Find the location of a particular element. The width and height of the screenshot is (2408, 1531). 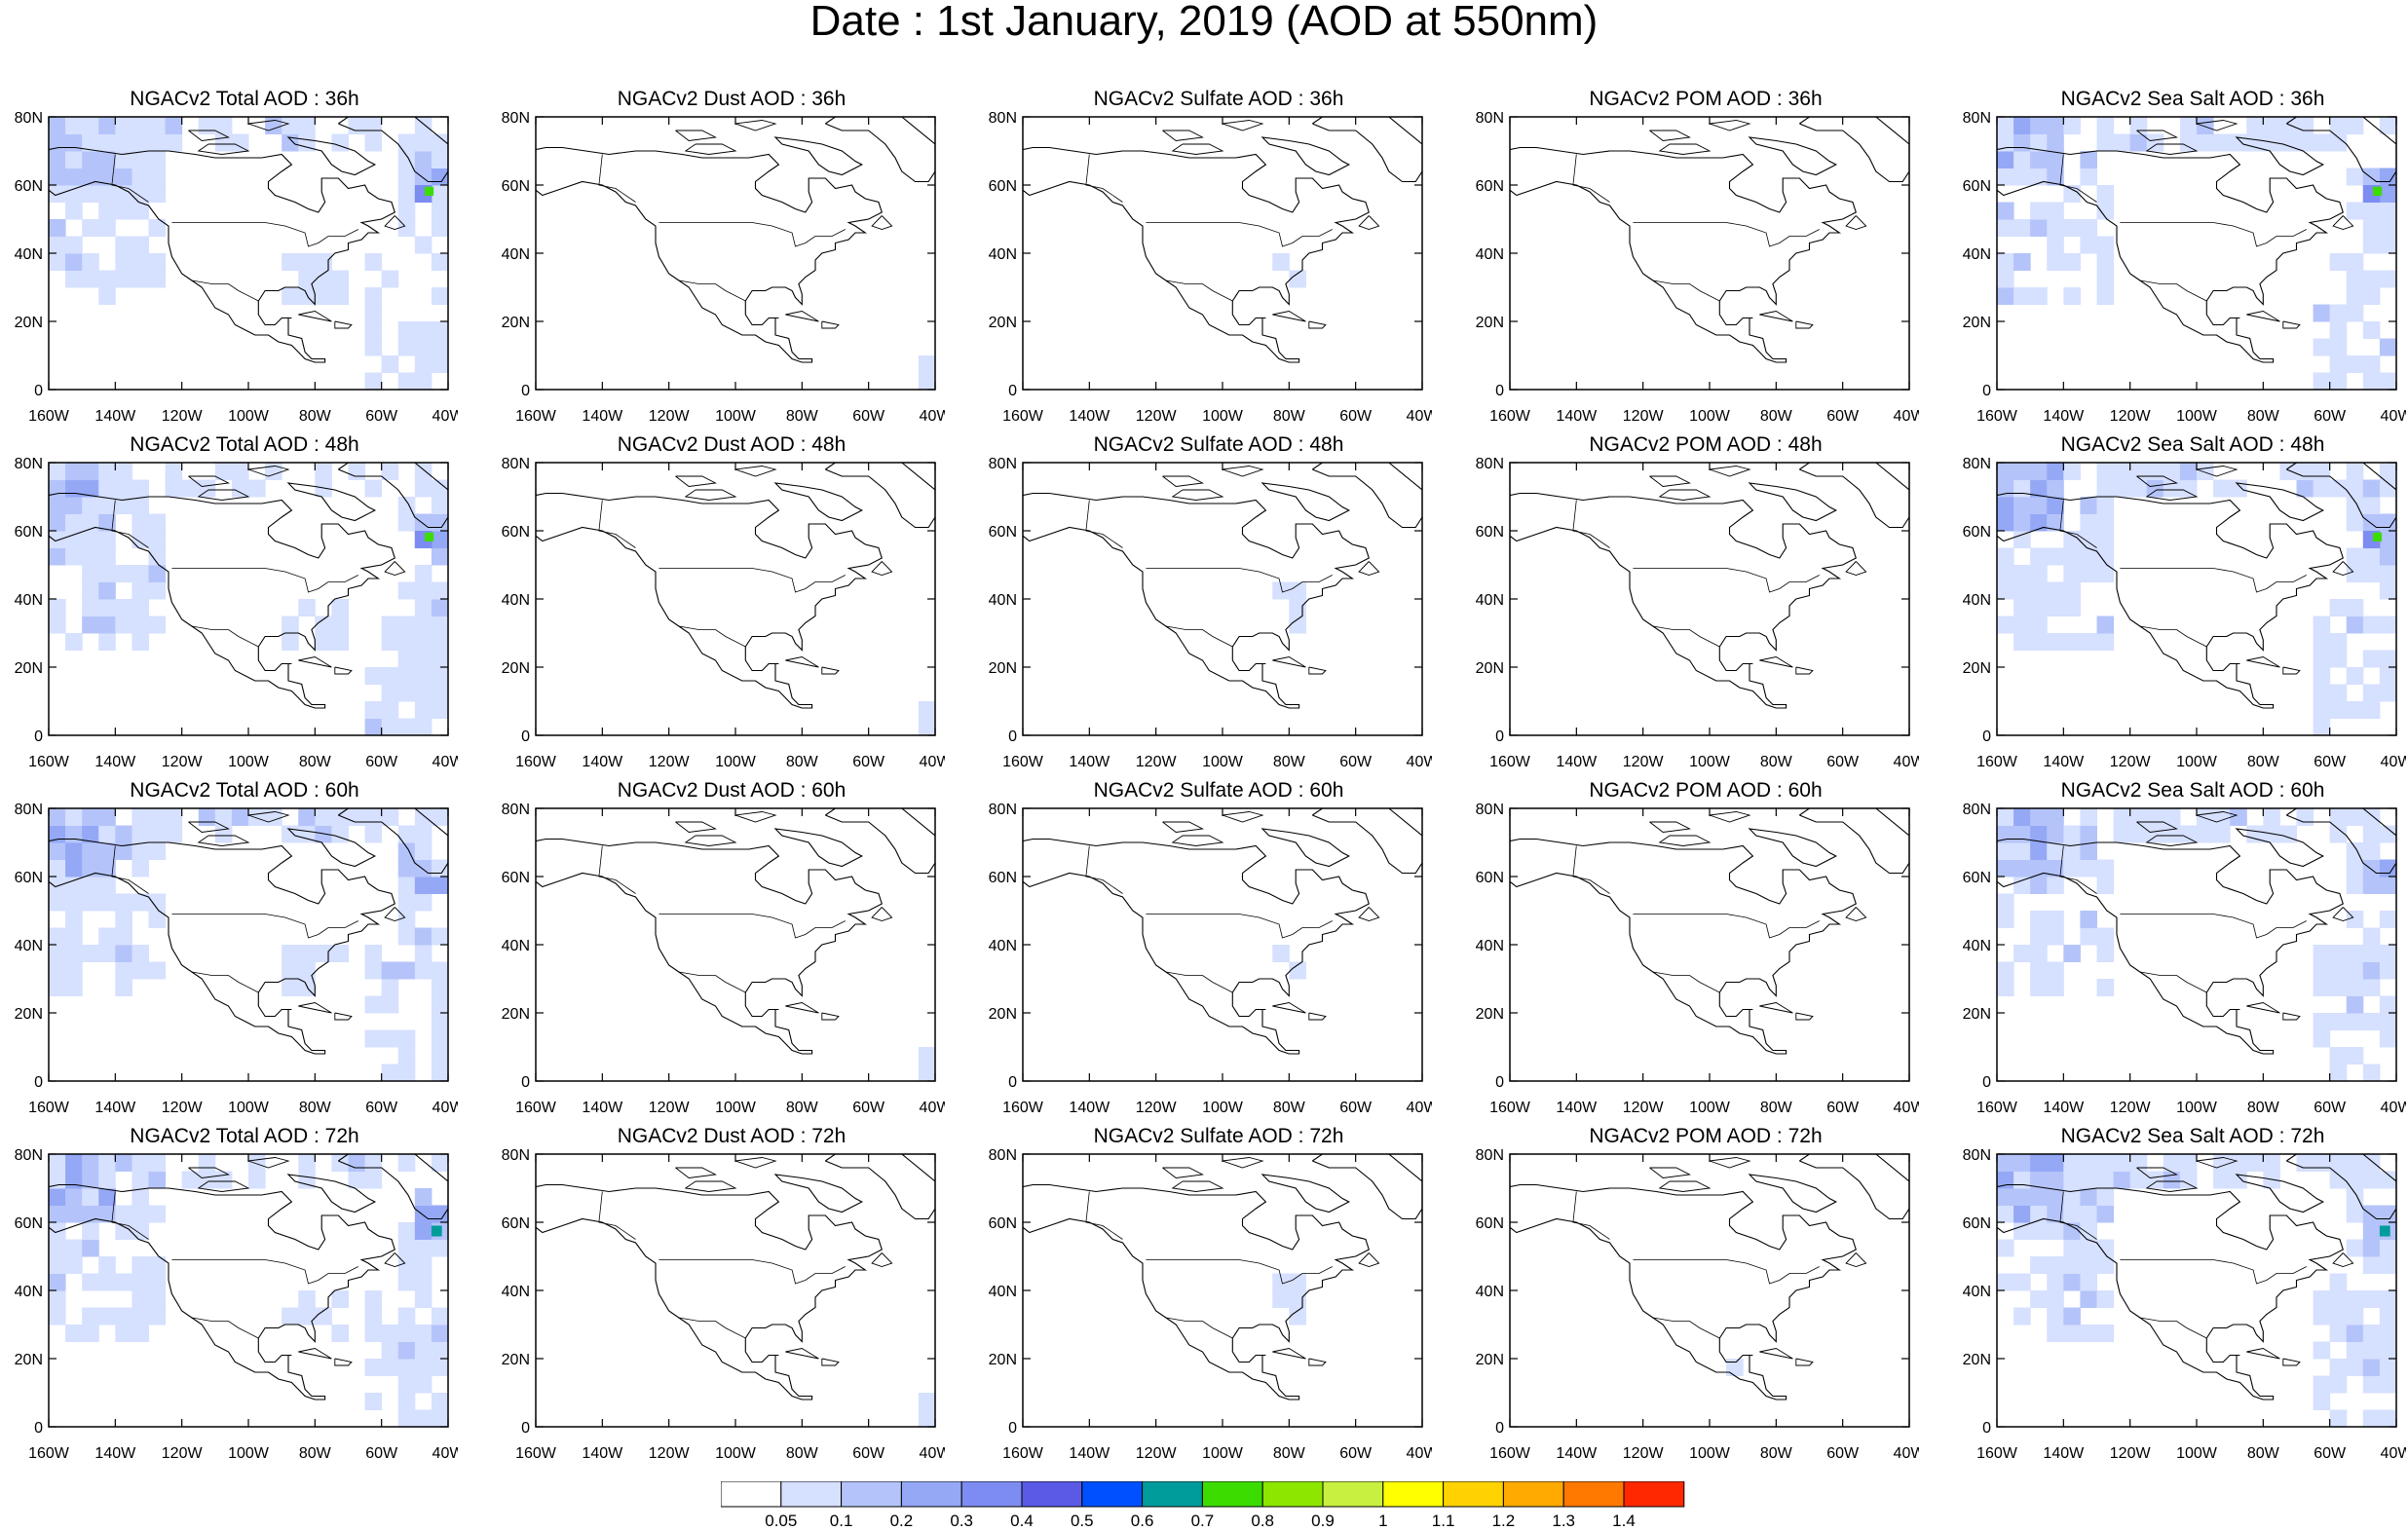

lon-tick-label: 60W is located at coordinates (381, 1453).